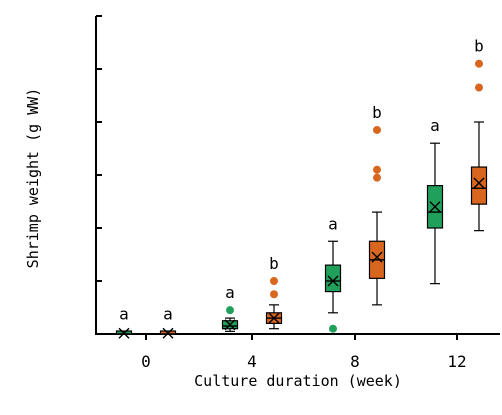  What do you see at coordinates (355, 361) in the screenshot?
I see `x-tick-label: 8` at bounding box center [355, 361].